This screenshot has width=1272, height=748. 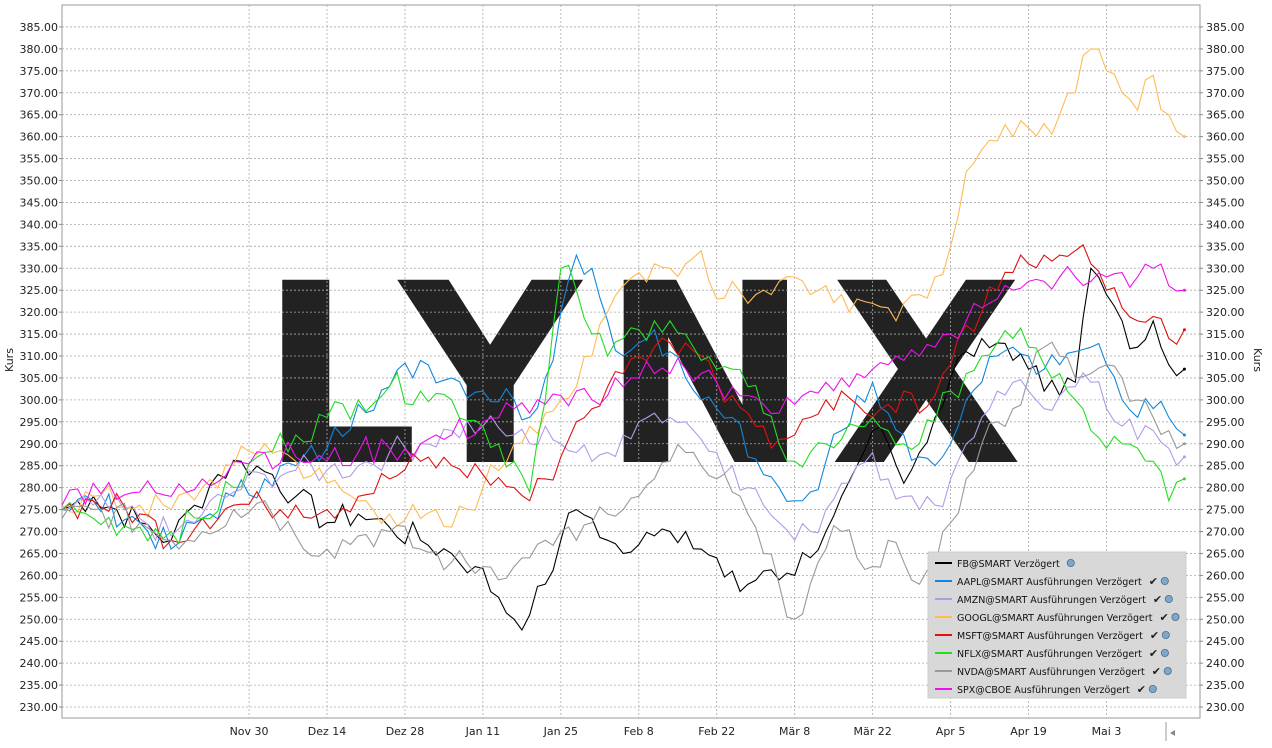 I want to click on y-tick-label-right: 315.00, so click(x=1225, y=334).